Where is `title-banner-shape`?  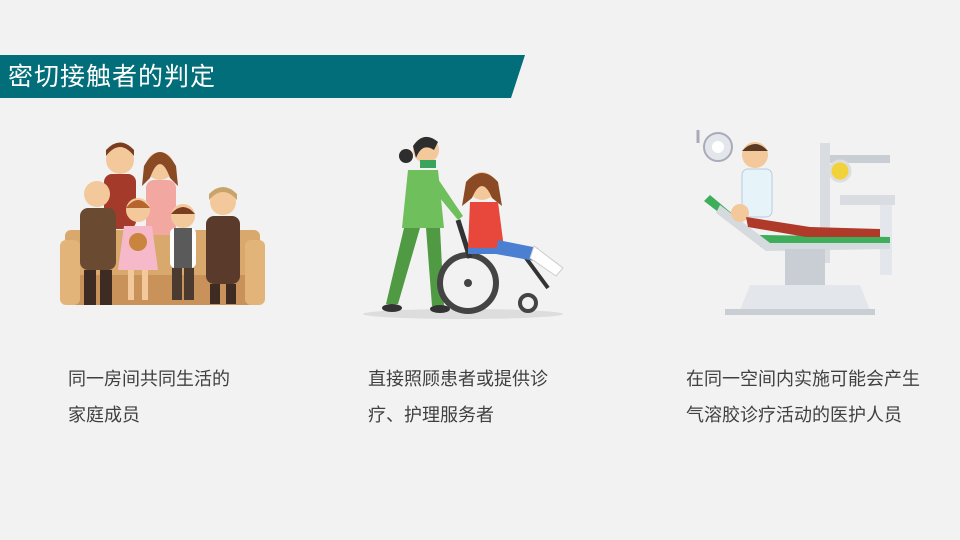
title-banner-shape is located at coordinates (262, 76).